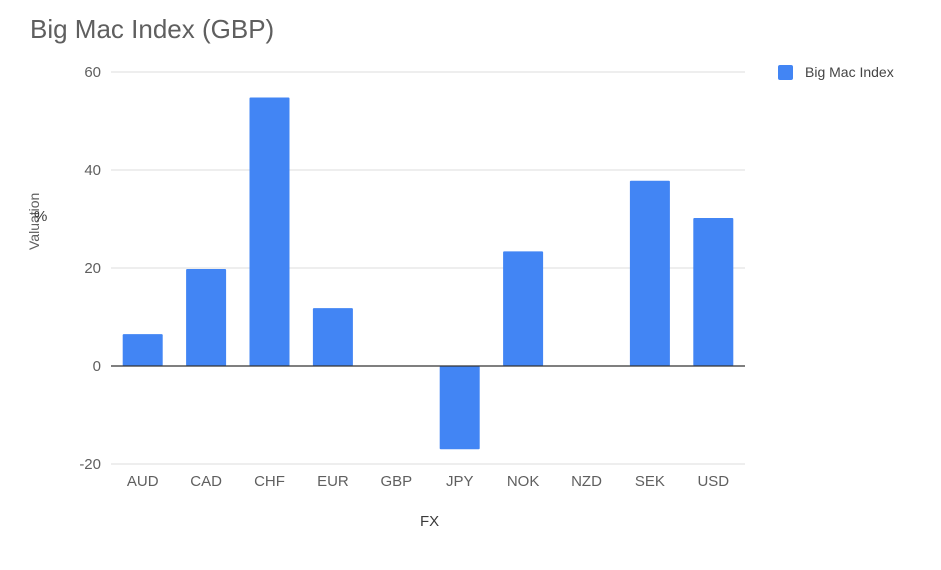 The image size is (941, 570). What do you see at coordinates (849, 72) in the screenshot?
I see `legend-label: Big Mac Index` at bounding box center [849, 72].